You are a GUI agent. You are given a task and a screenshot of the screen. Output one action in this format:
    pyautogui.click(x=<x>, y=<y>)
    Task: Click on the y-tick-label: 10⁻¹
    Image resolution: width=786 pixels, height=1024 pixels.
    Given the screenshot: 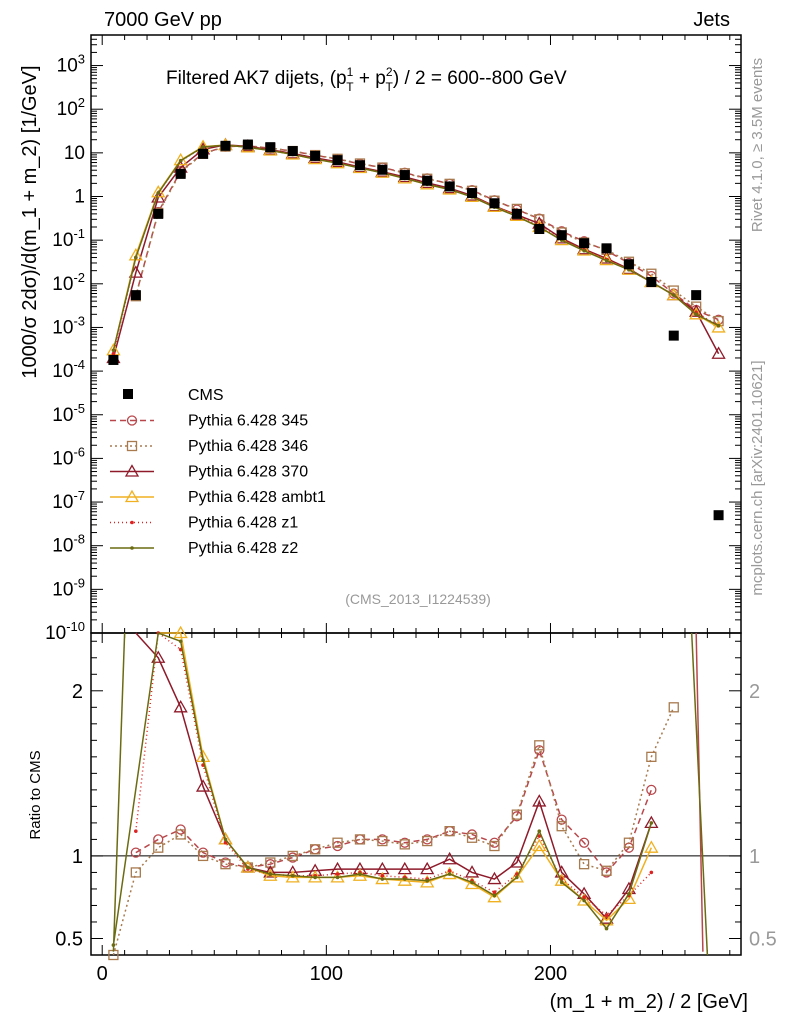 What is the action you would take?
    pyautogui.click(x=68, y=238)
    